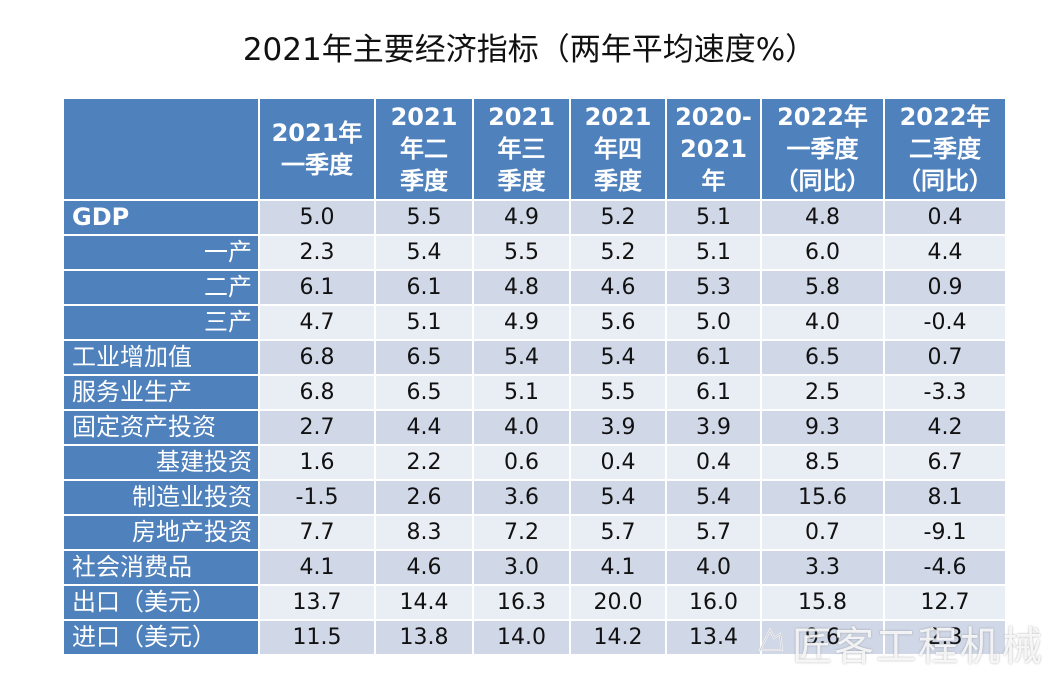 The height and width of the screenshot is (688, 1059). I want to click on value-cell: 16.3, so click(521, 602).